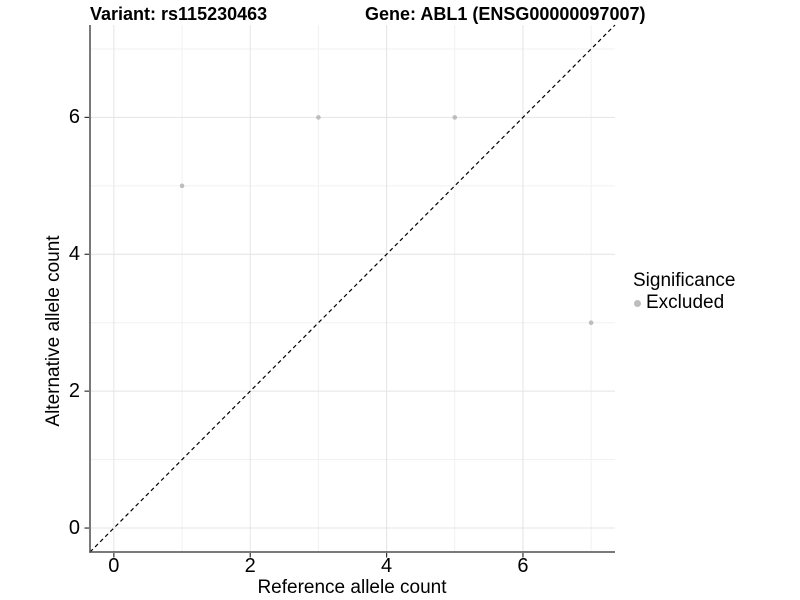 The image size is (800, 600). I want to click on x-tick-label: 4, so click(387, 566).